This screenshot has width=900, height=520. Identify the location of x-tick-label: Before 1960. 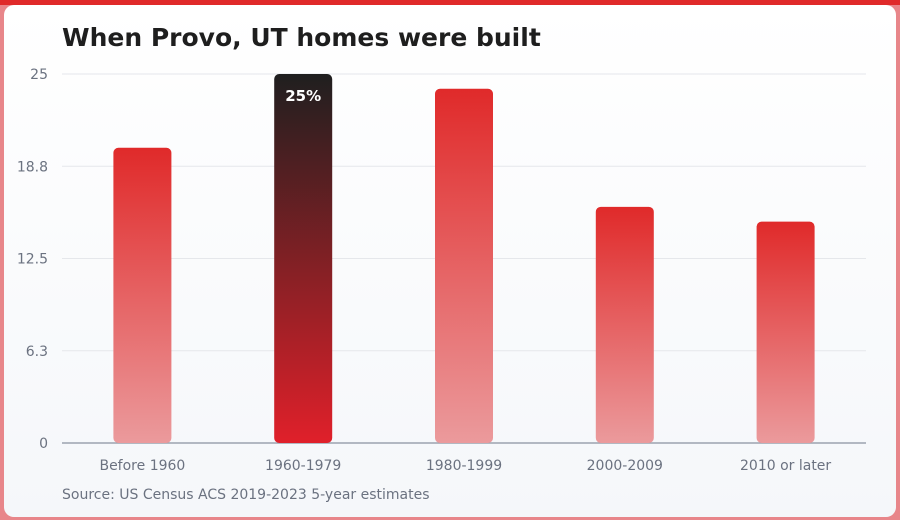
(142, 466).